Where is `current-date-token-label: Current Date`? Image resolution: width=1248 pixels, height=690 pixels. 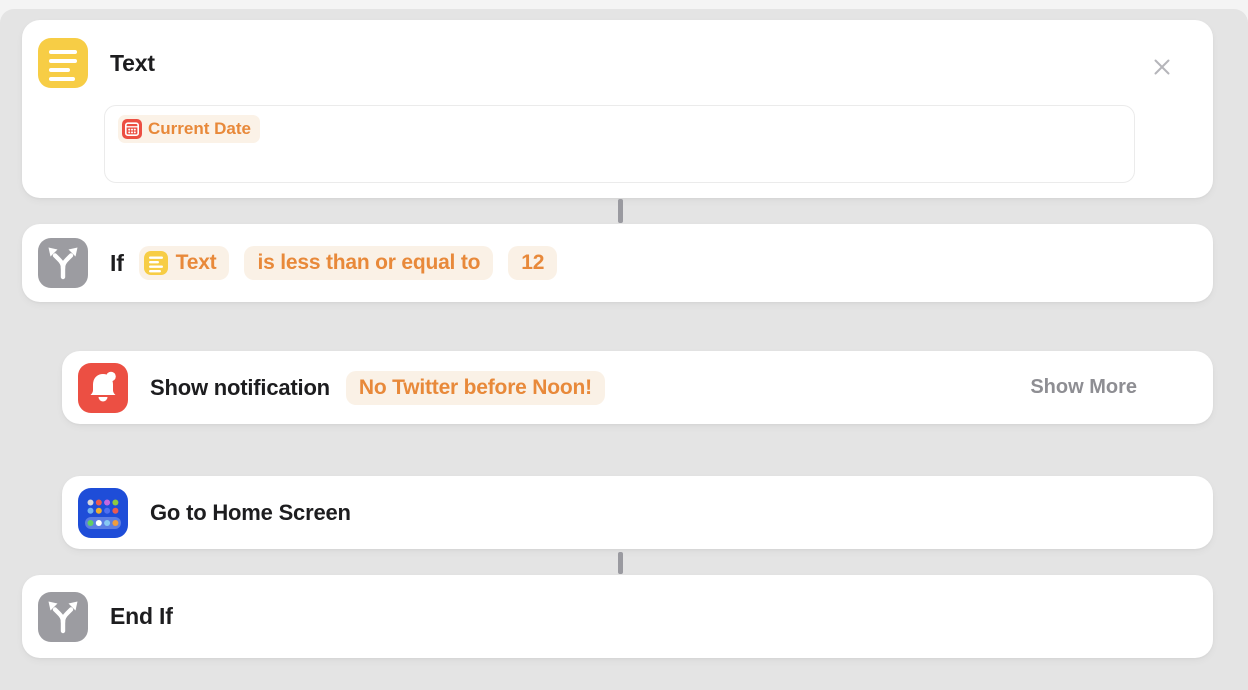 current-date-token-label: Current Date is located at coordinates (199, 128).